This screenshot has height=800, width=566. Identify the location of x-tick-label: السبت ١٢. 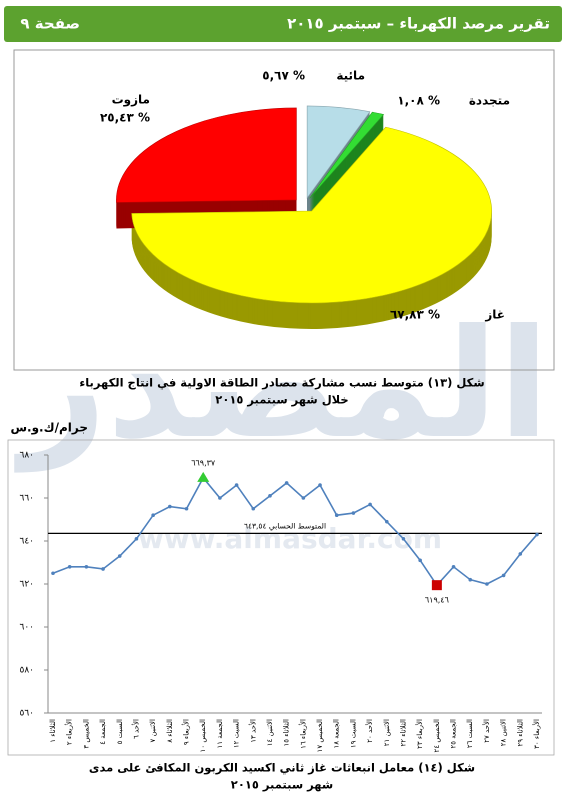
(237, 733).